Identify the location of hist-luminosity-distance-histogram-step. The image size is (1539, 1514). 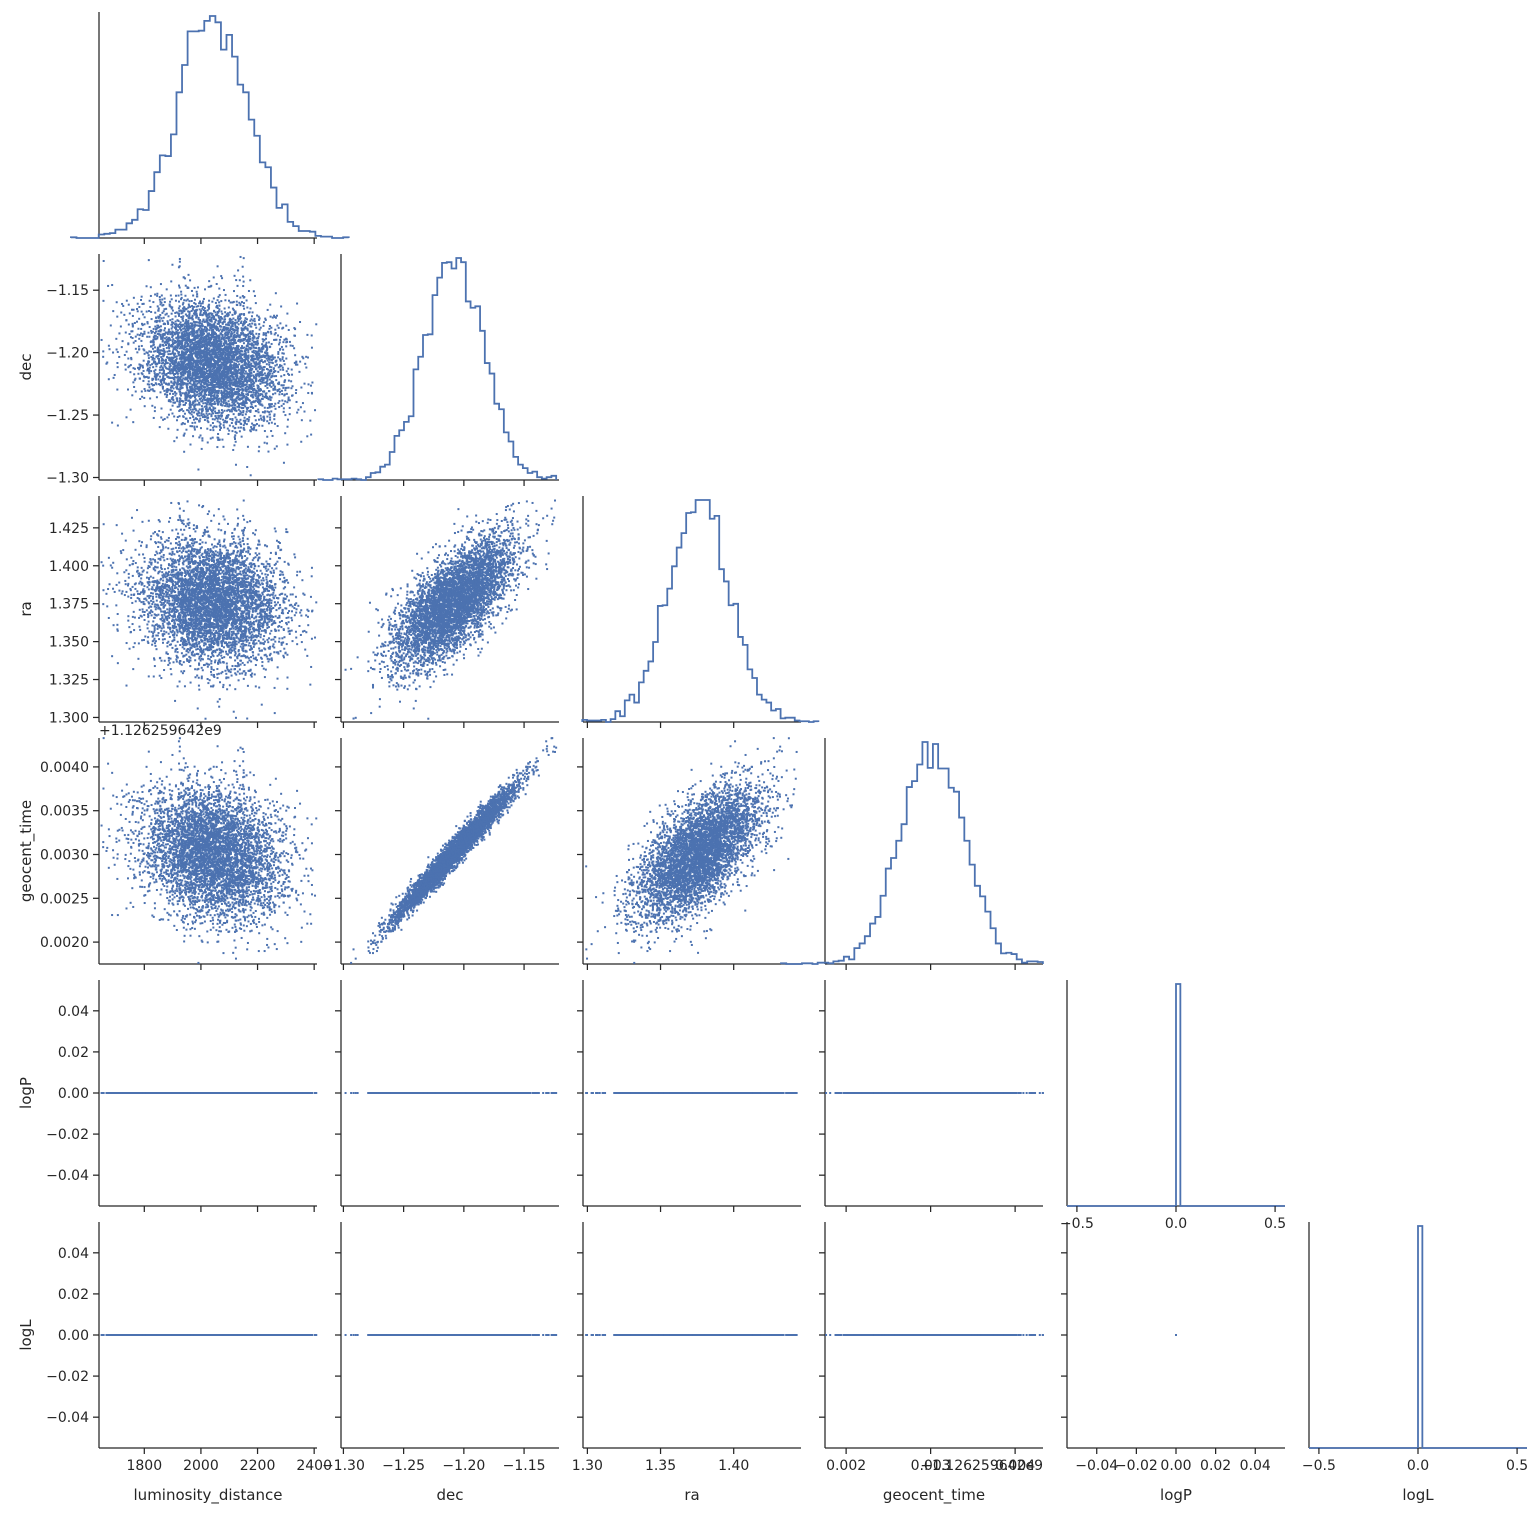
(210, 127).